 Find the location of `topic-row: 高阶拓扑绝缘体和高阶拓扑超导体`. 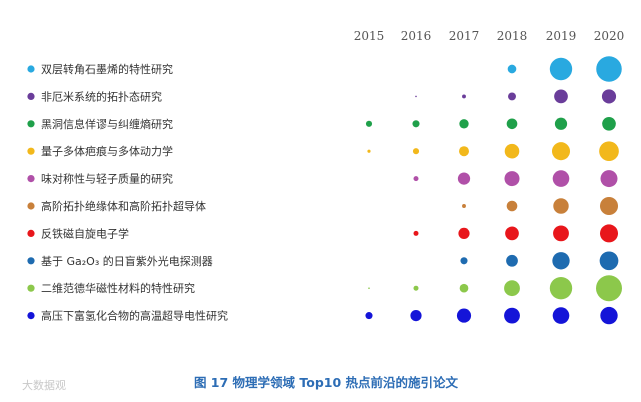

topic-row: 高阶拓扑绝缘体和高阶拓扑超导体 is located at coordinates (323, 206).